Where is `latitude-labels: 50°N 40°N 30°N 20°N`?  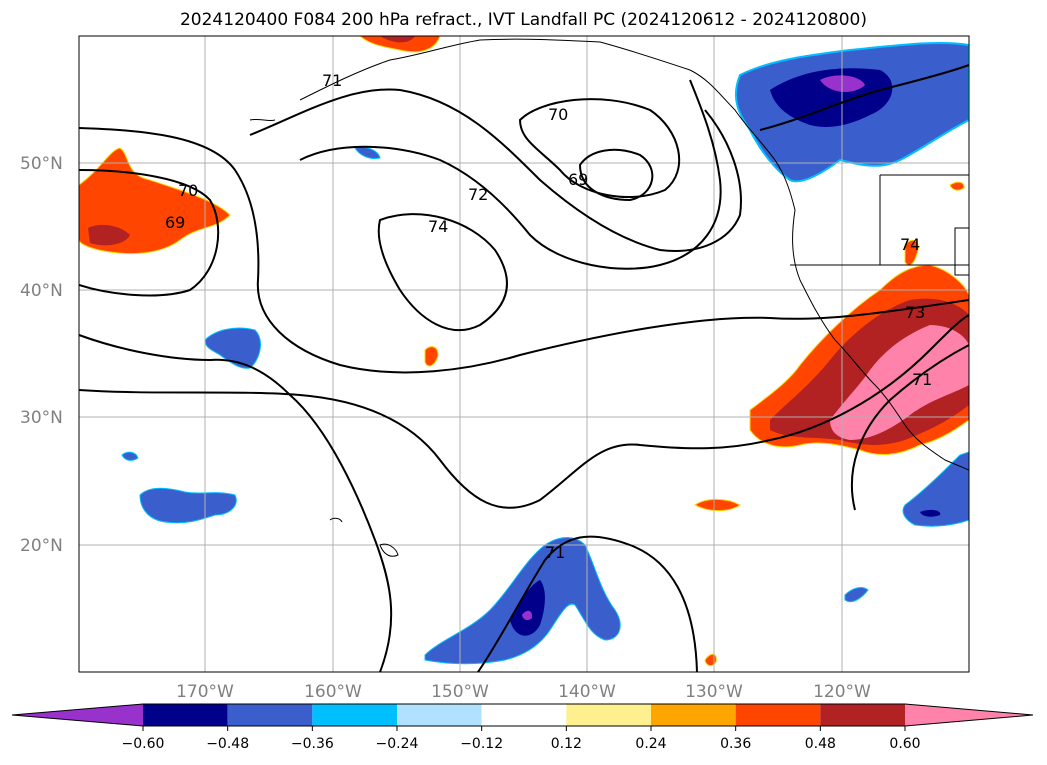
latitude-labels: 50°N 40°N 30°N 20°N is located at coordinates (41, 355).